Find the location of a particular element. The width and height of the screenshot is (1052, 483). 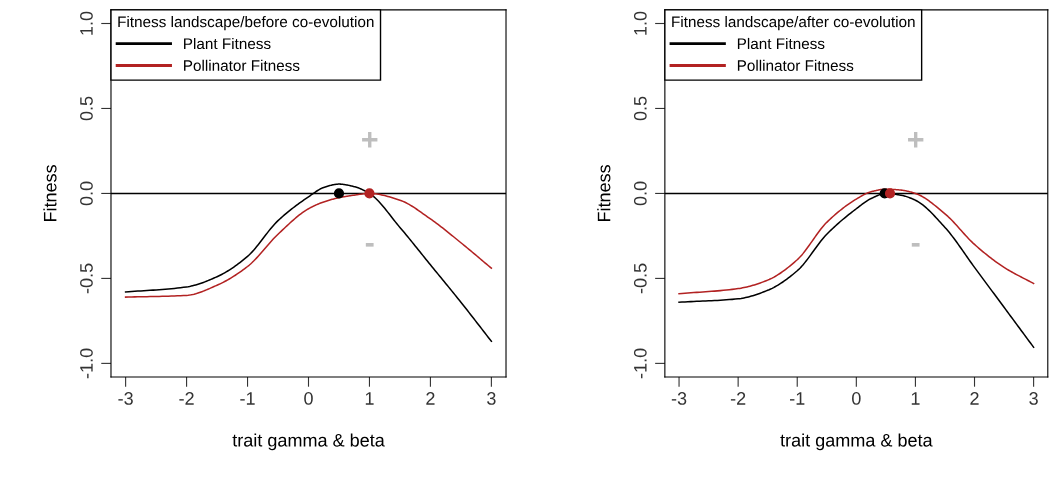

legend-title: Fitness landscape/before co-evolution is located at coordinates (246, 23).